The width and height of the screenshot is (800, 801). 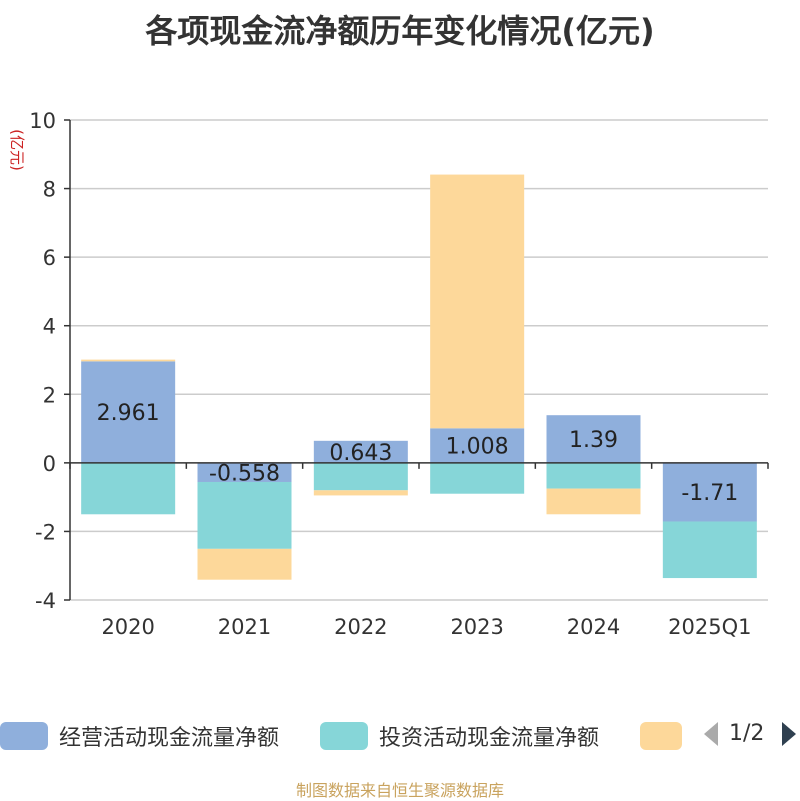 I want to click on legend-swatch-investing, so click(x=344, y=736).